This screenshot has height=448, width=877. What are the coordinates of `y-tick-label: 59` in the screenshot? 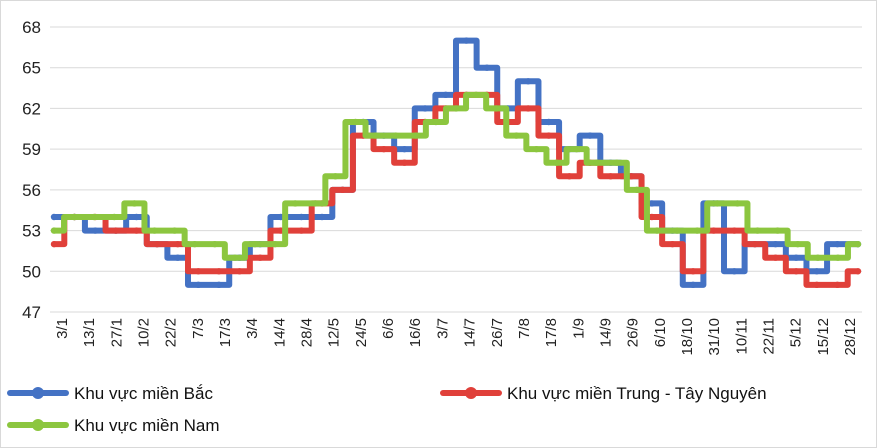 It's located at (31, 149).